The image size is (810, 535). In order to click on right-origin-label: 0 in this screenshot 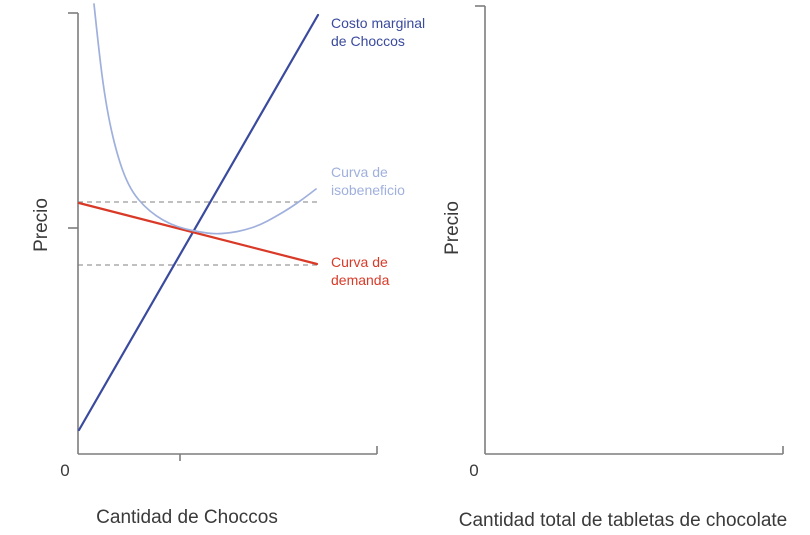, I will do `click(474, 470)`.